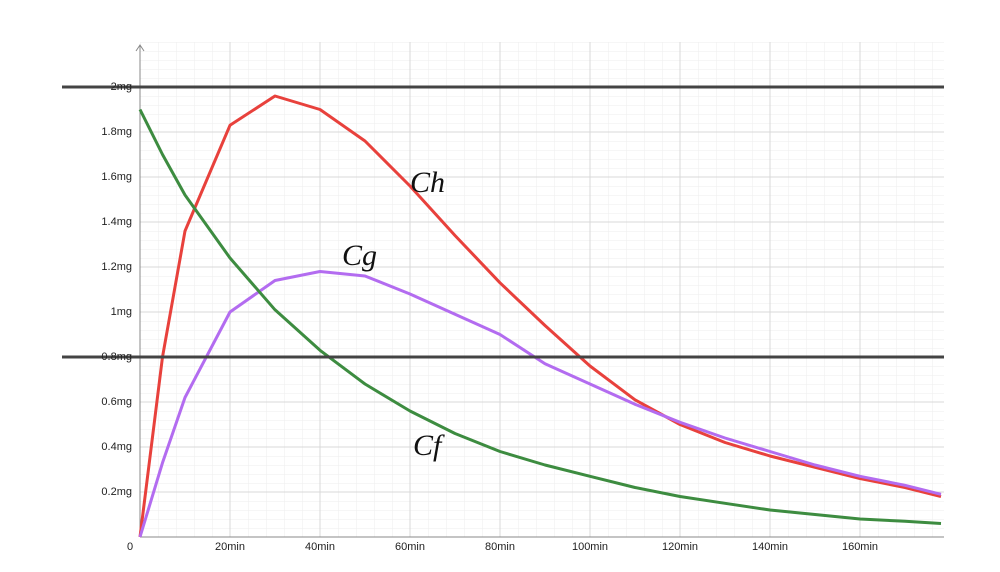 The image size is (1000, 572). Describe the element at coordinates (590, 547) in the screenshot. I see `x-tick-label: 100min` at that location.